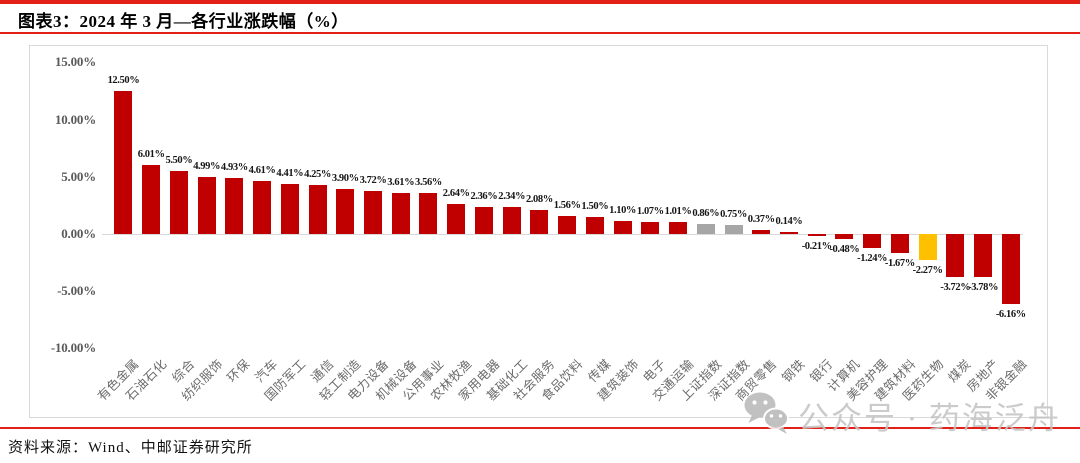  I want to click on bar-value-label: 1.50%, so click(595, 206).